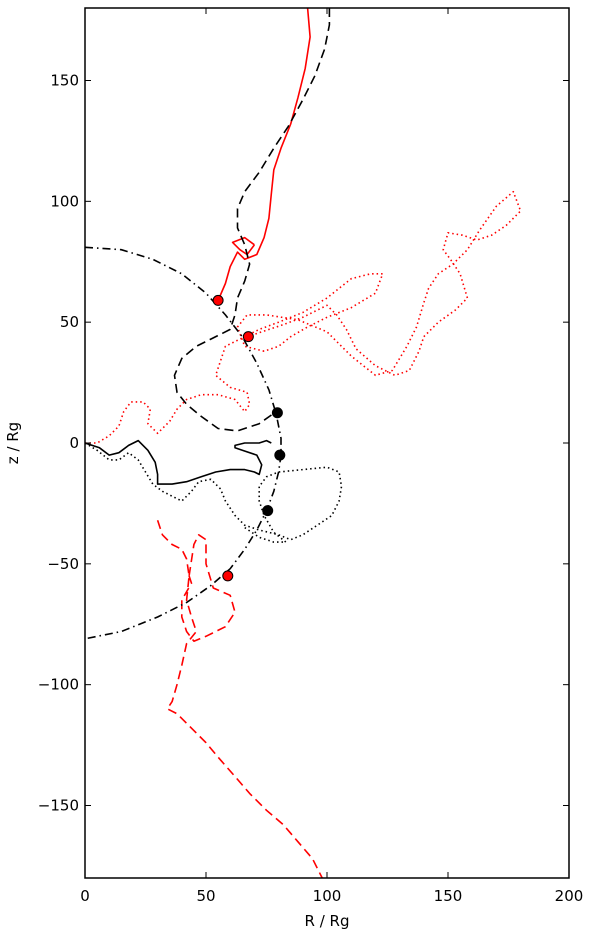 Image resolution: width=589 pixels, height=935 pixels. What do you see at coordinates (63, 564) in the screenshot?
I see `y-tick-label: −50` at bounding box center [63, 564].